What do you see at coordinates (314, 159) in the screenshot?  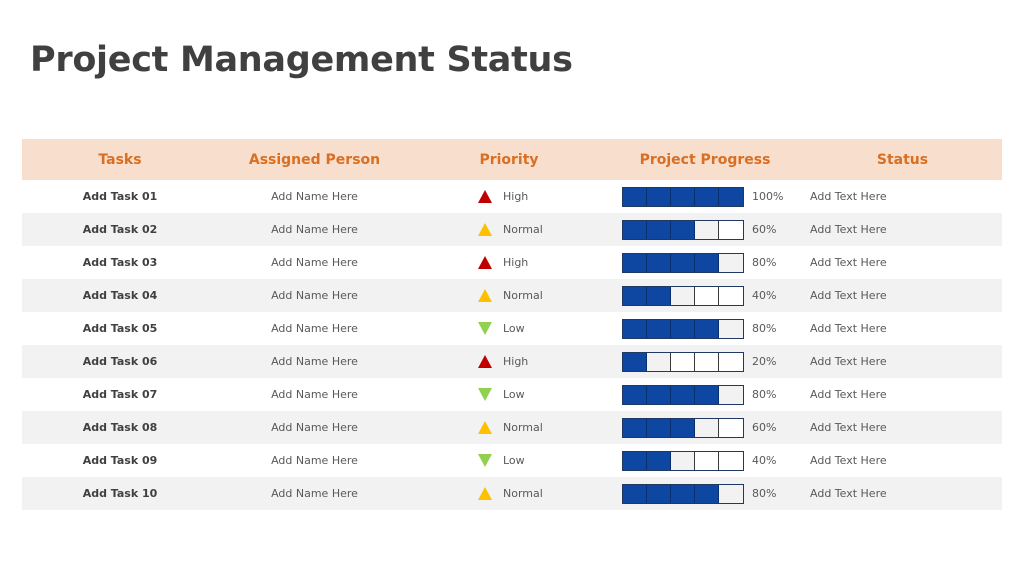 I see `header-assigned-person: Assigned Person` at bounding box center [314, 159].